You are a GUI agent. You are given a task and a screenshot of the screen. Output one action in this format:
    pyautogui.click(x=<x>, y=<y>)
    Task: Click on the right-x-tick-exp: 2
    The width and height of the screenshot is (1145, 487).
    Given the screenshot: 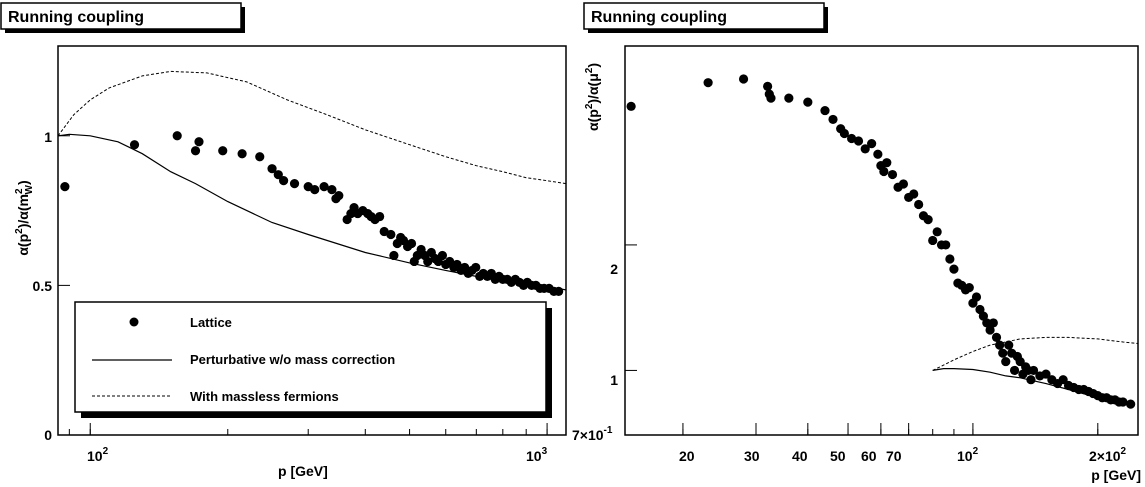 What is the action you would take?
    pyautogui.click(x=1124, y=451)
    